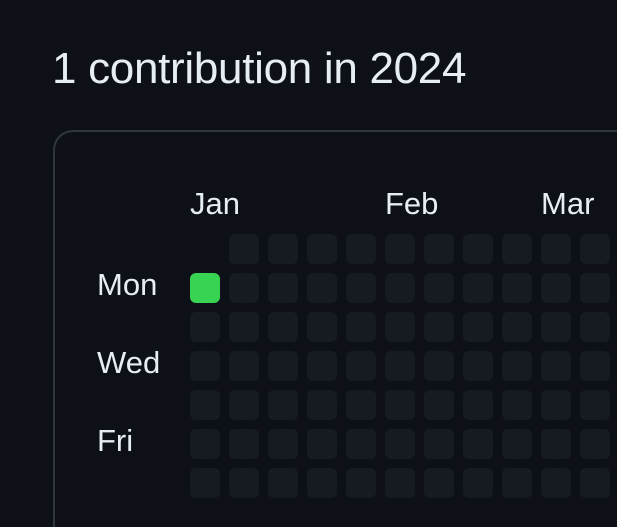 The width and height of the screenshot is (617, 527). I want to click on contributions-title: 1 contribution in 2024, so click(259, 68).